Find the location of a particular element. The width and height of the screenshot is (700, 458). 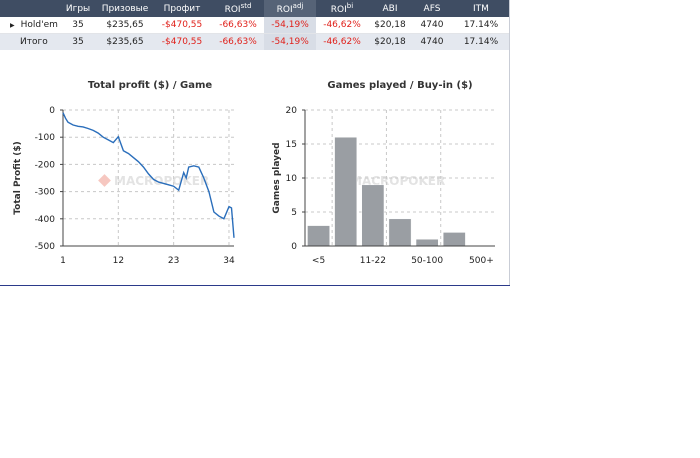

header-prize: Призовые is located at coordinates (125, 8).